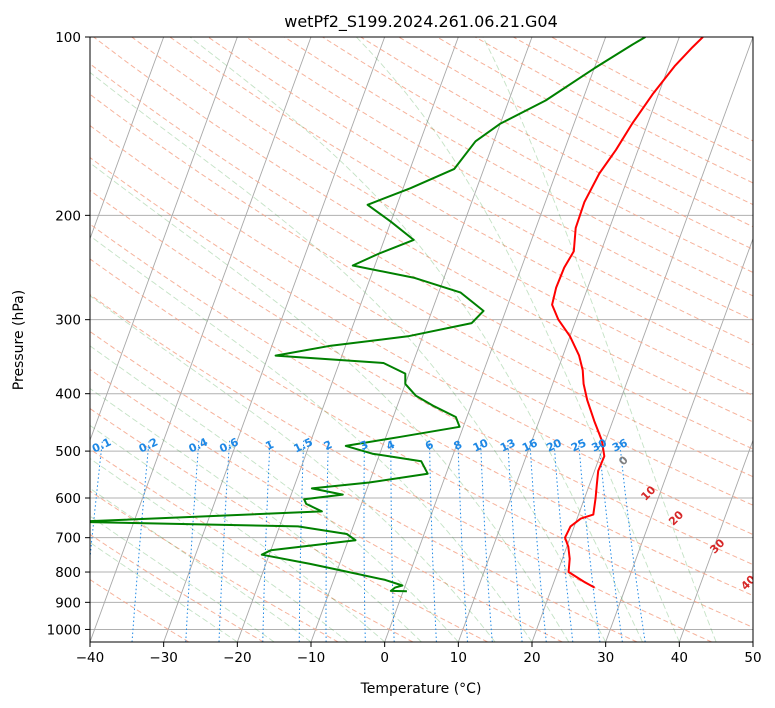 The image size is (775, 708). I want to click on x-tick-label: 50, so click(752, 658).